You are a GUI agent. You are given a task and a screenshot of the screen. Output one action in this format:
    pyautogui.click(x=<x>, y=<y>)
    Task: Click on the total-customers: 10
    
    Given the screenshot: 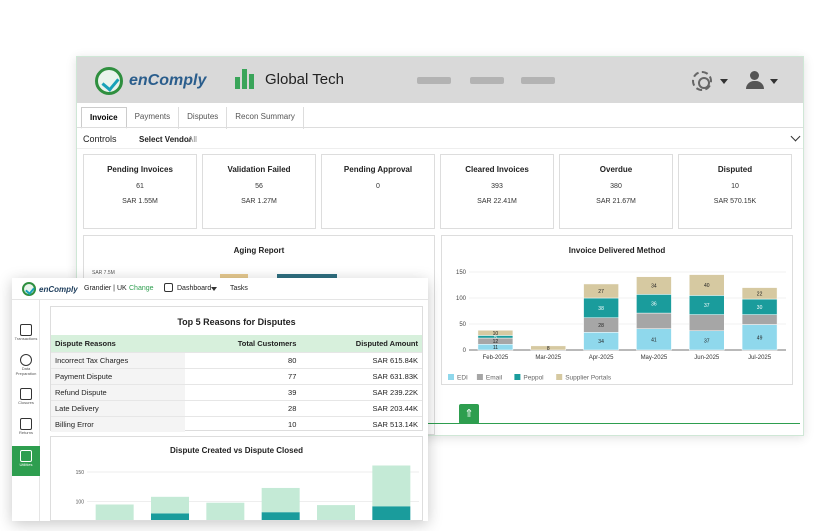 What is the action you would take?
    pyautogui.click(x=243, y=424)
    